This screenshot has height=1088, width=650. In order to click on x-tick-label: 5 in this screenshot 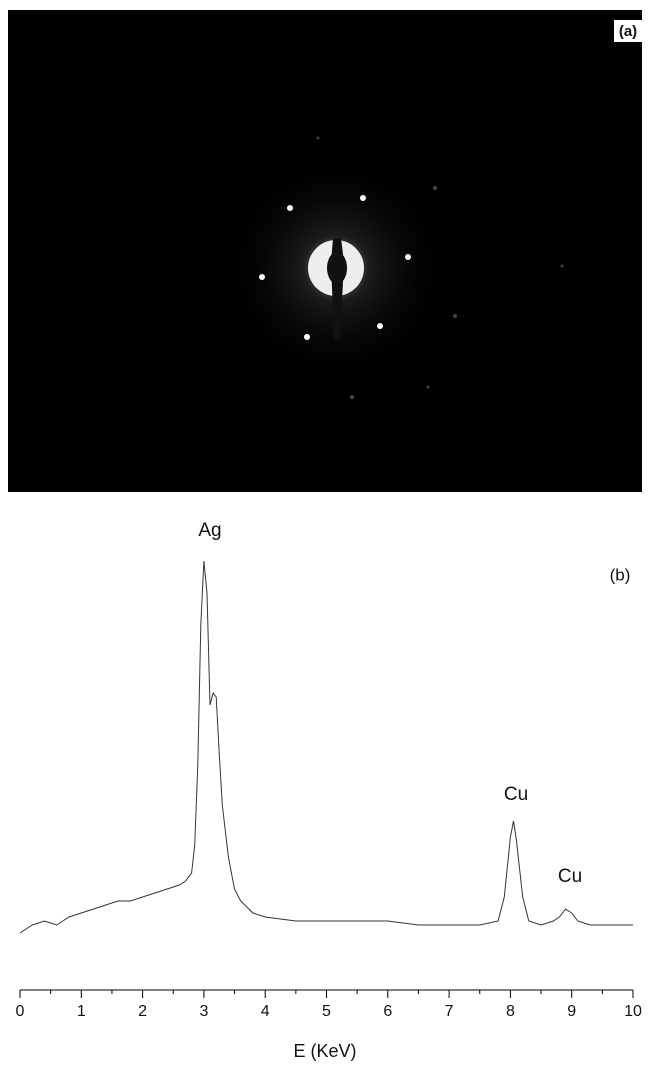, I will do `click(326, 1011)`.